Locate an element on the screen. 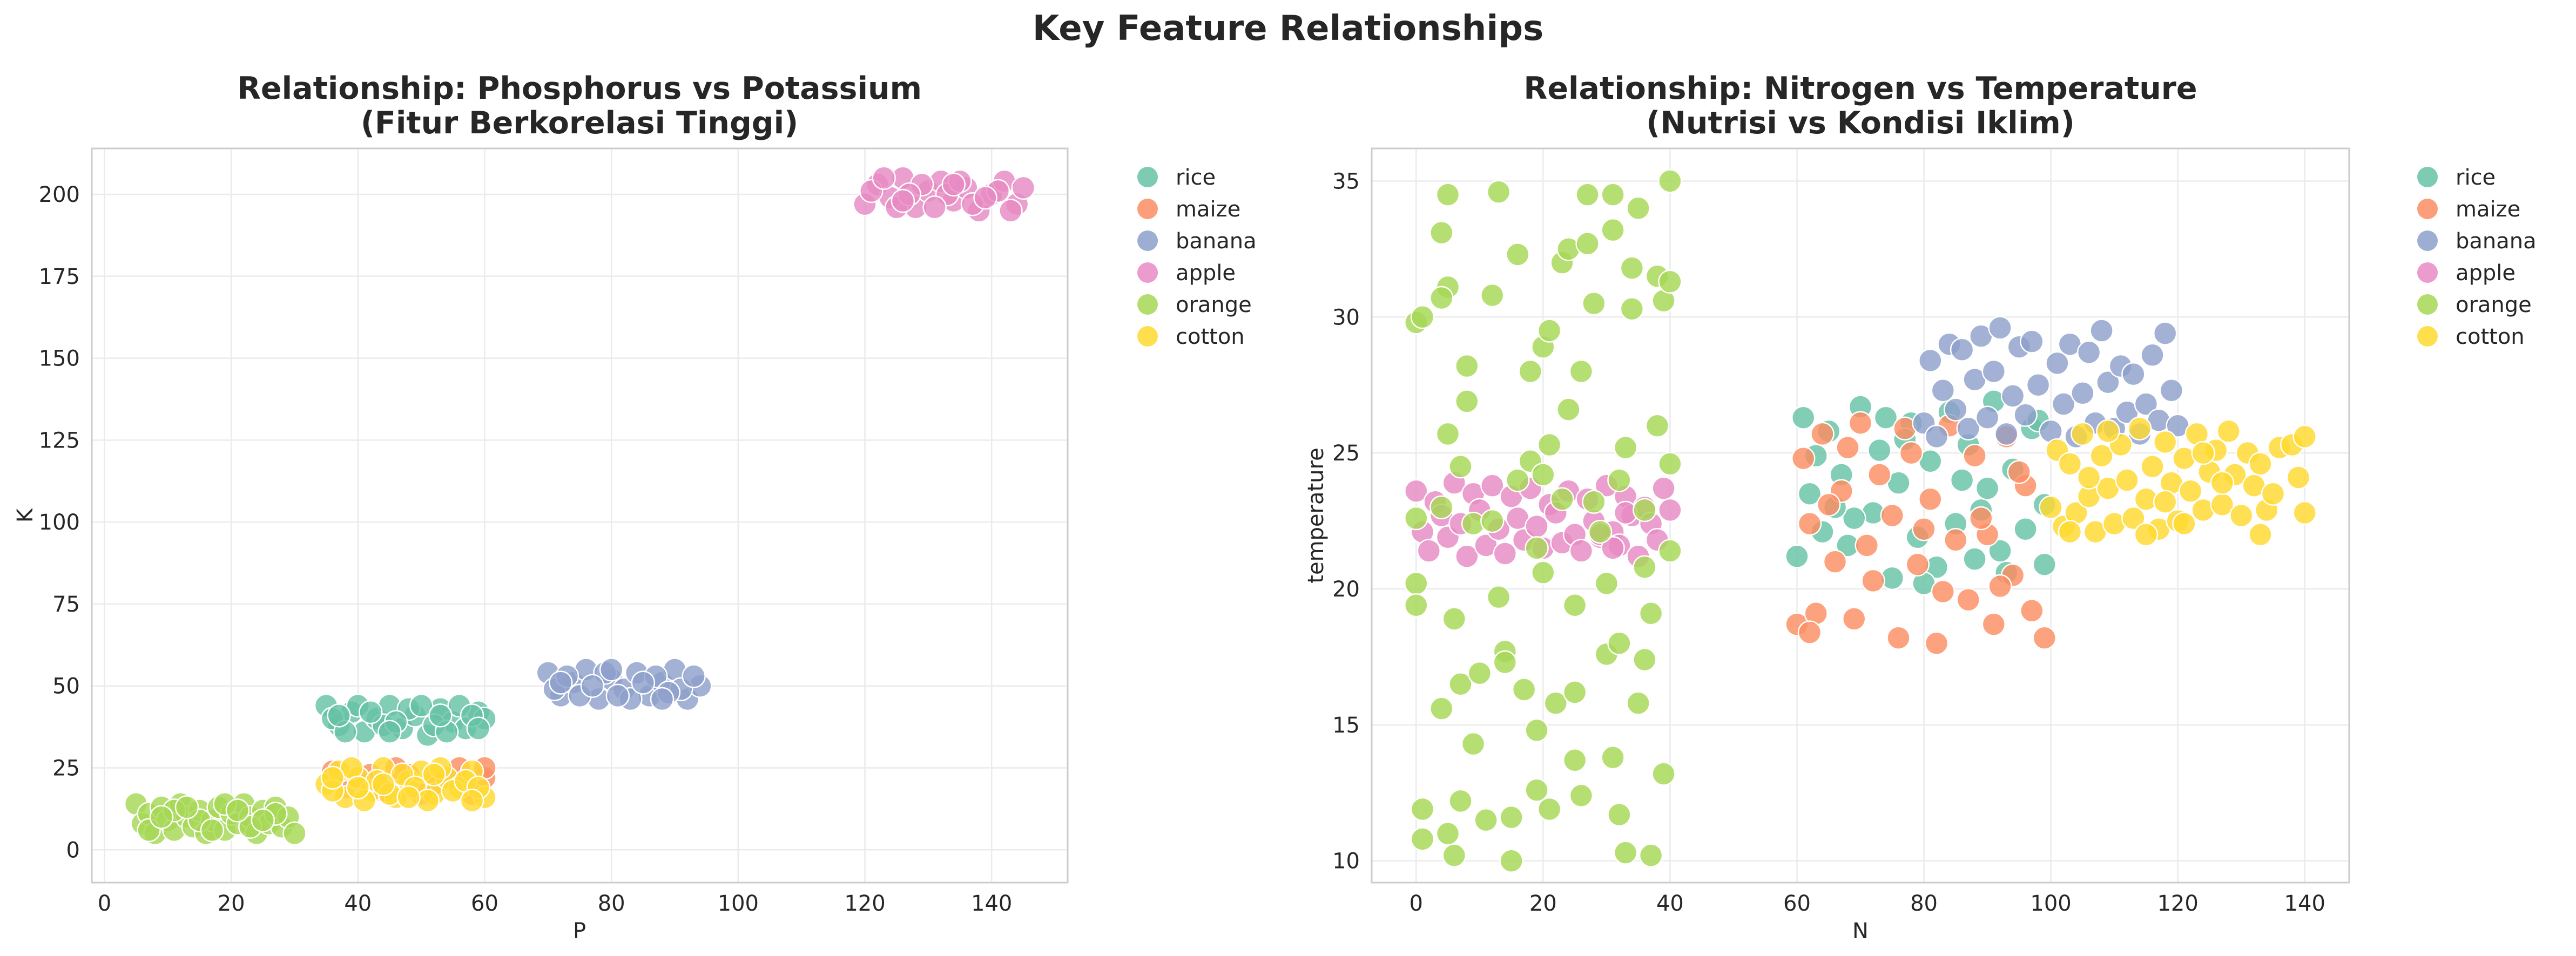 Image resolution: width=2576 pixels, height=956 pixels. x-tick-label: 140 is located at coordinates (991, 903).